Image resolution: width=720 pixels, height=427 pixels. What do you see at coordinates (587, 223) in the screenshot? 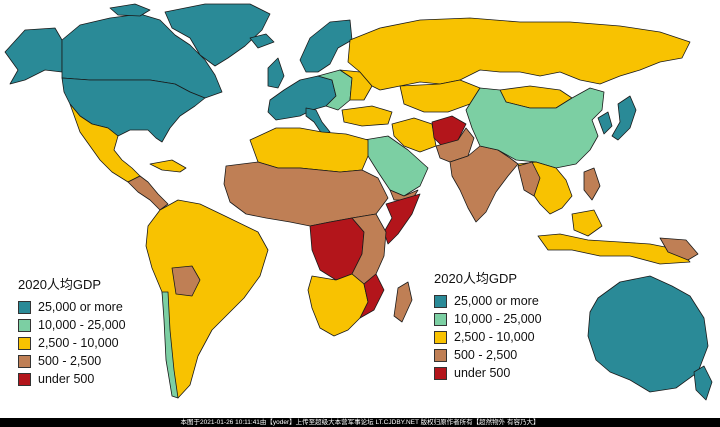
I see `region-borneo` at bounding box center [587, 223].